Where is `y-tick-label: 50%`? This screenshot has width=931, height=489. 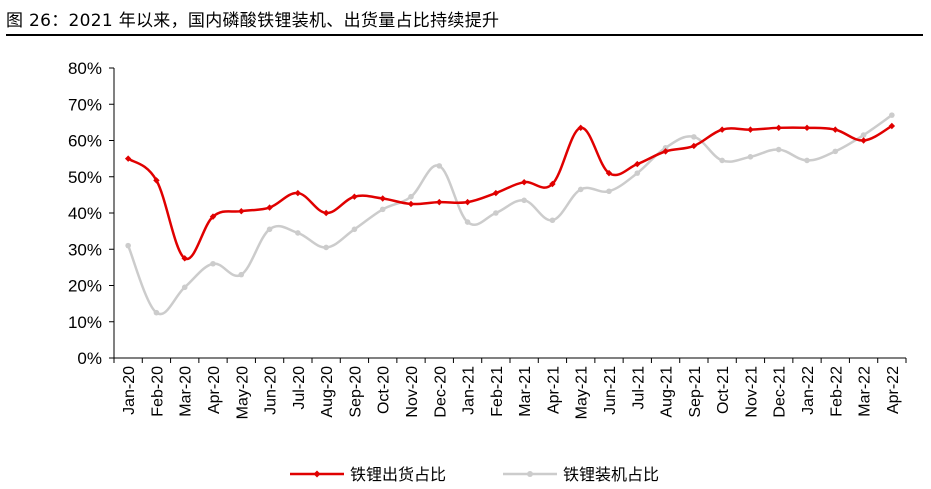
y-tick-label: 50% is located at coordinates (85, 177).